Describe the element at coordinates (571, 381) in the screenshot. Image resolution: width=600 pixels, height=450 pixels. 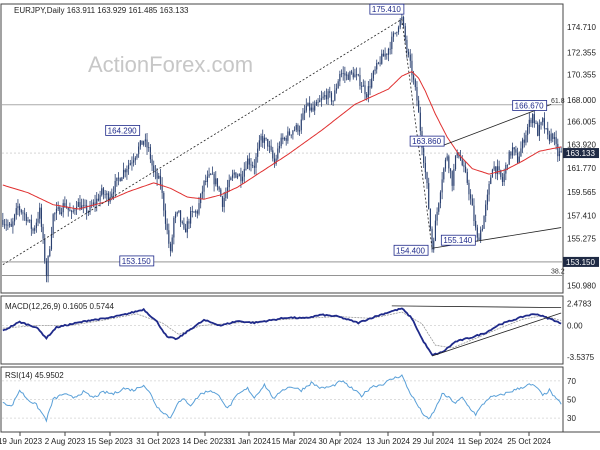
I see `rsi-tick-label: 70` at that location.